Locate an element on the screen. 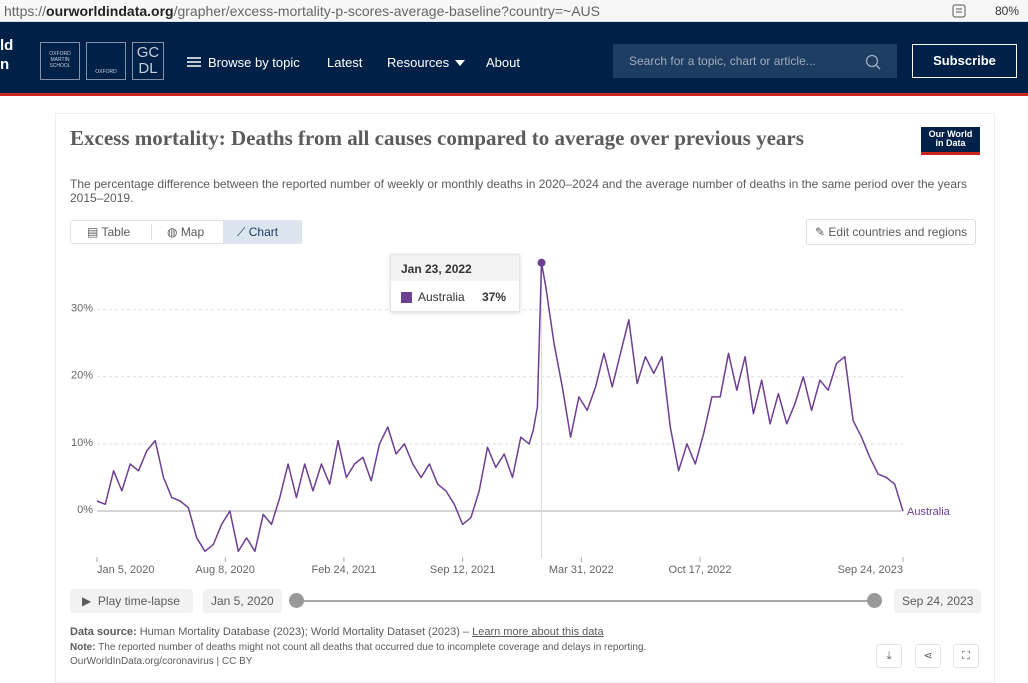  tab: ◍ Map is located at coordinates (186, 232).